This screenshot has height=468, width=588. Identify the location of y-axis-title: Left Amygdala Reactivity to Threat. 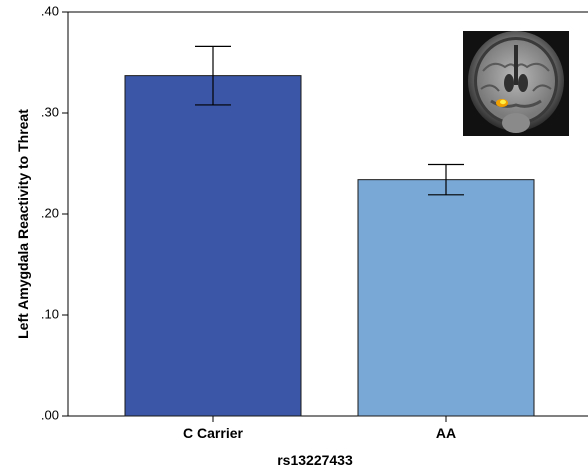
(23, 224).